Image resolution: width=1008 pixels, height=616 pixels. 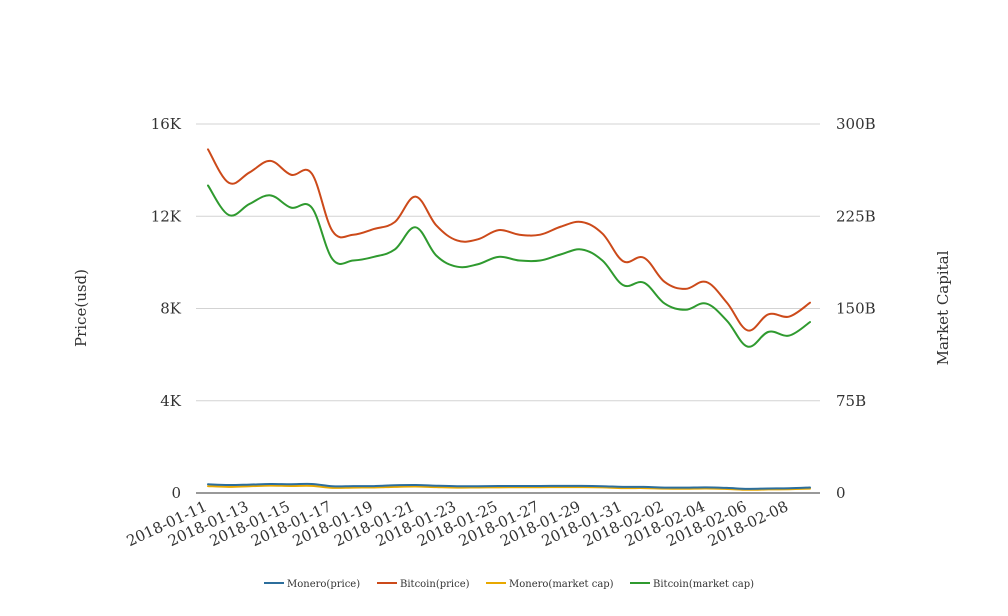 I want to click on series-line-monero-market-cap, so click(x=509, y=487).